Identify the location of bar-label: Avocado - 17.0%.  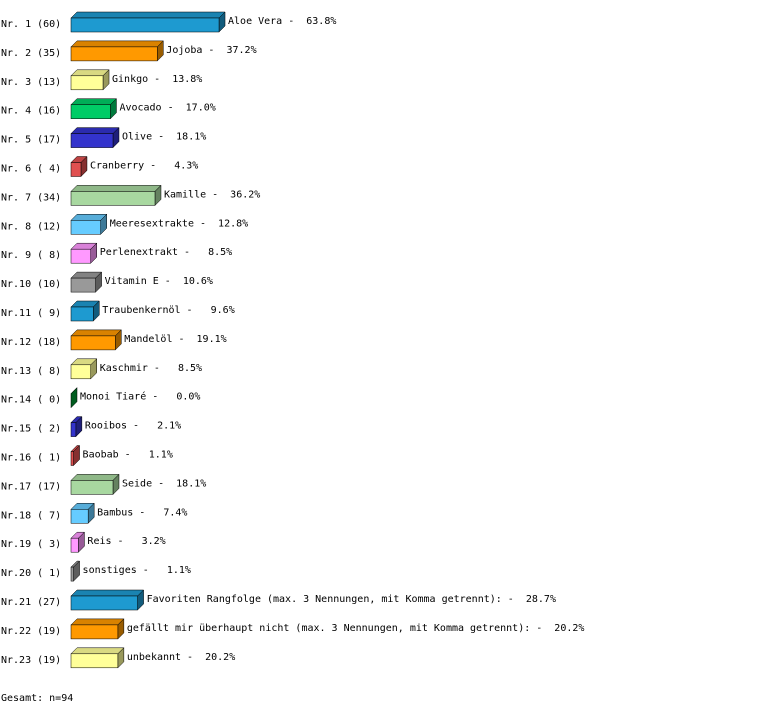
(167, 108).